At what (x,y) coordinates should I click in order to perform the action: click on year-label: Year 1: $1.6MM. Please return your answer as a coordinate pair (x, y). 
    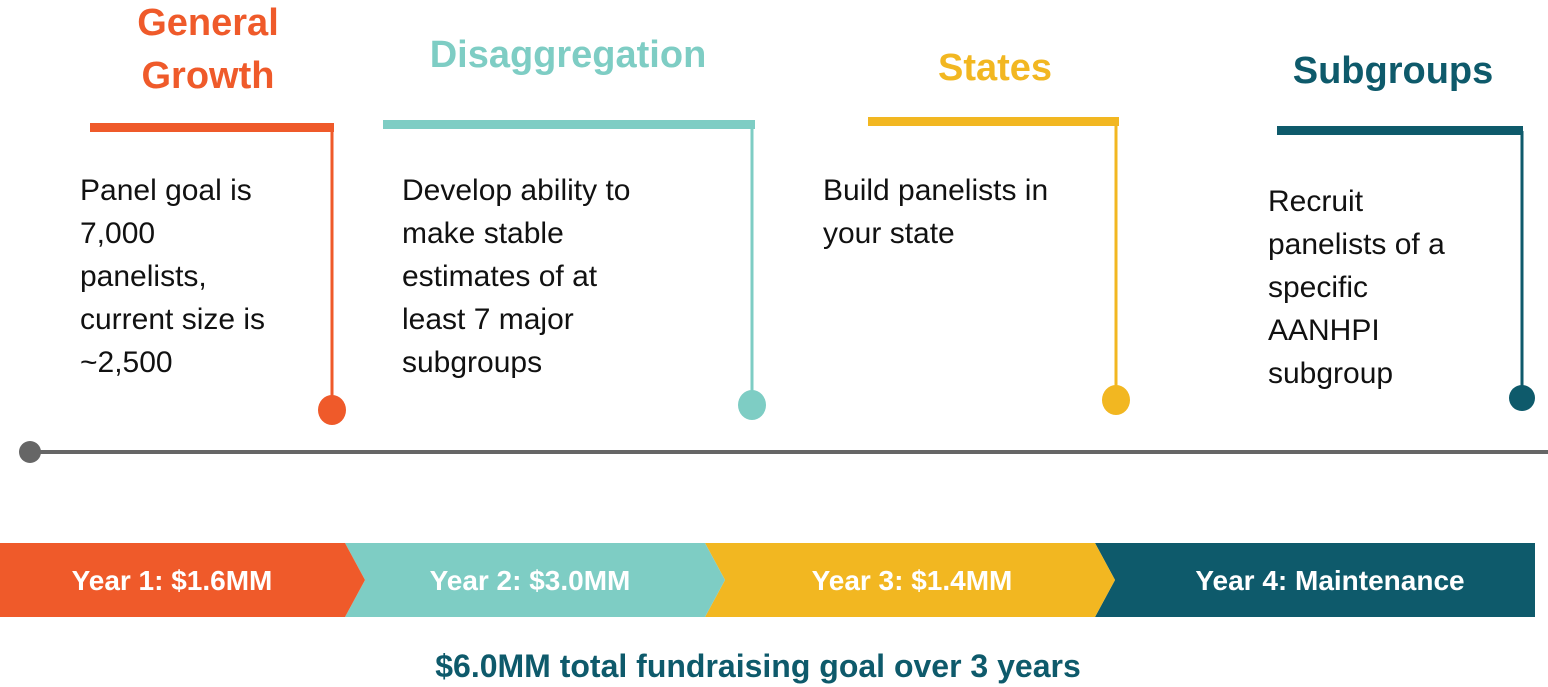
    Looking at the image, I should click on (172, 580).